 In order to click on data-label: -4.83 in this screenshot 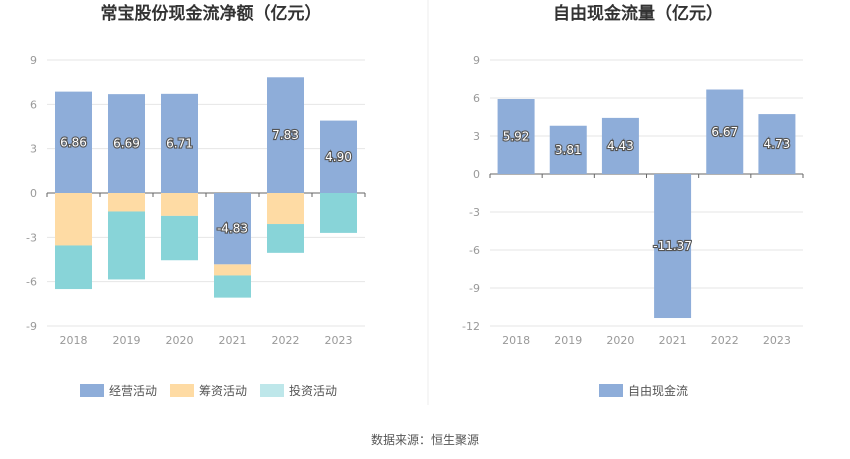, I will do `click(232, 229)`.